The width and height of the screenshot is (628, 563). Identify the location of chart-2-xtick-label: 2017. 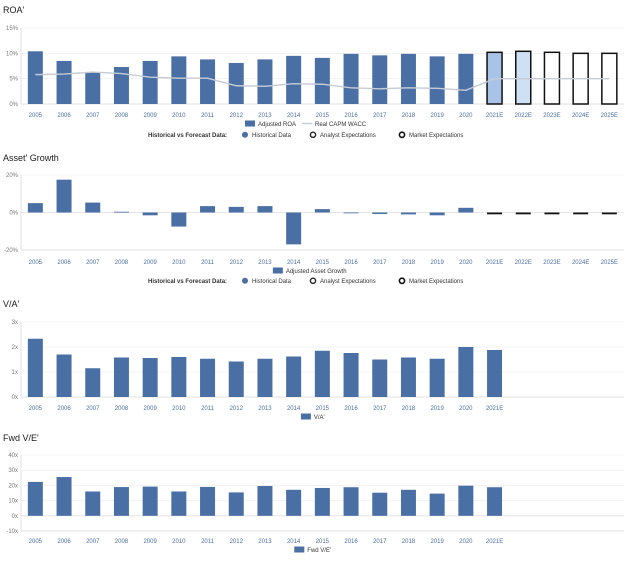
(380, 263).